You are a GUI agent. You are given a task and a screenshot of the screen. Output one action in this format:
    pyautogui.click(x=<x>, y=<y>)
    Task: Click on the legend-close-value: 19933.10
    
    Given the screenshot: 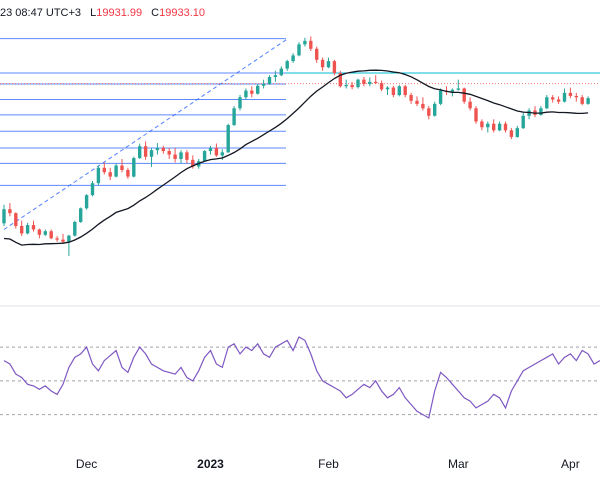 What is the action you would take?
    pyautogui.click(x=182, y=13)
    